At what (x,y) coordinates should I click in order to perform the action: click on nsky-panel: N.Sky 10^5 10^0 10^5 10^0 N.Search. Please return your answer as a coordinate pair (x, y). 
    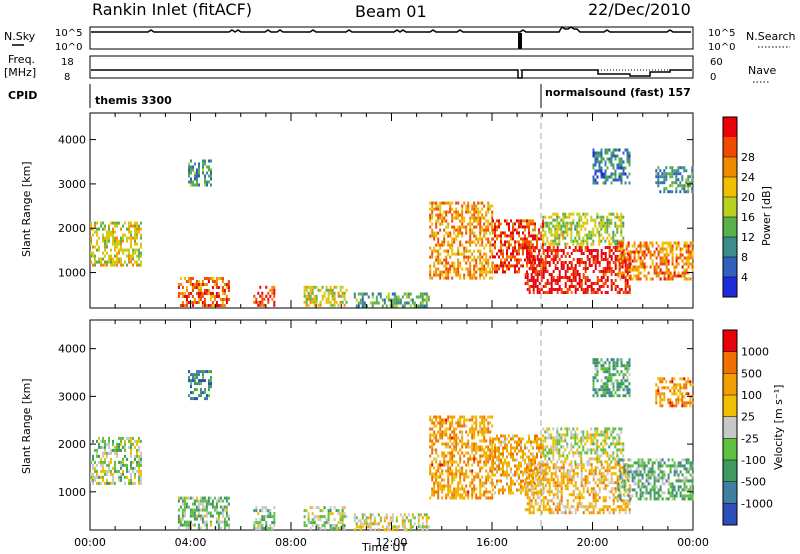
    Looking at the image, I should click on (400, 39).